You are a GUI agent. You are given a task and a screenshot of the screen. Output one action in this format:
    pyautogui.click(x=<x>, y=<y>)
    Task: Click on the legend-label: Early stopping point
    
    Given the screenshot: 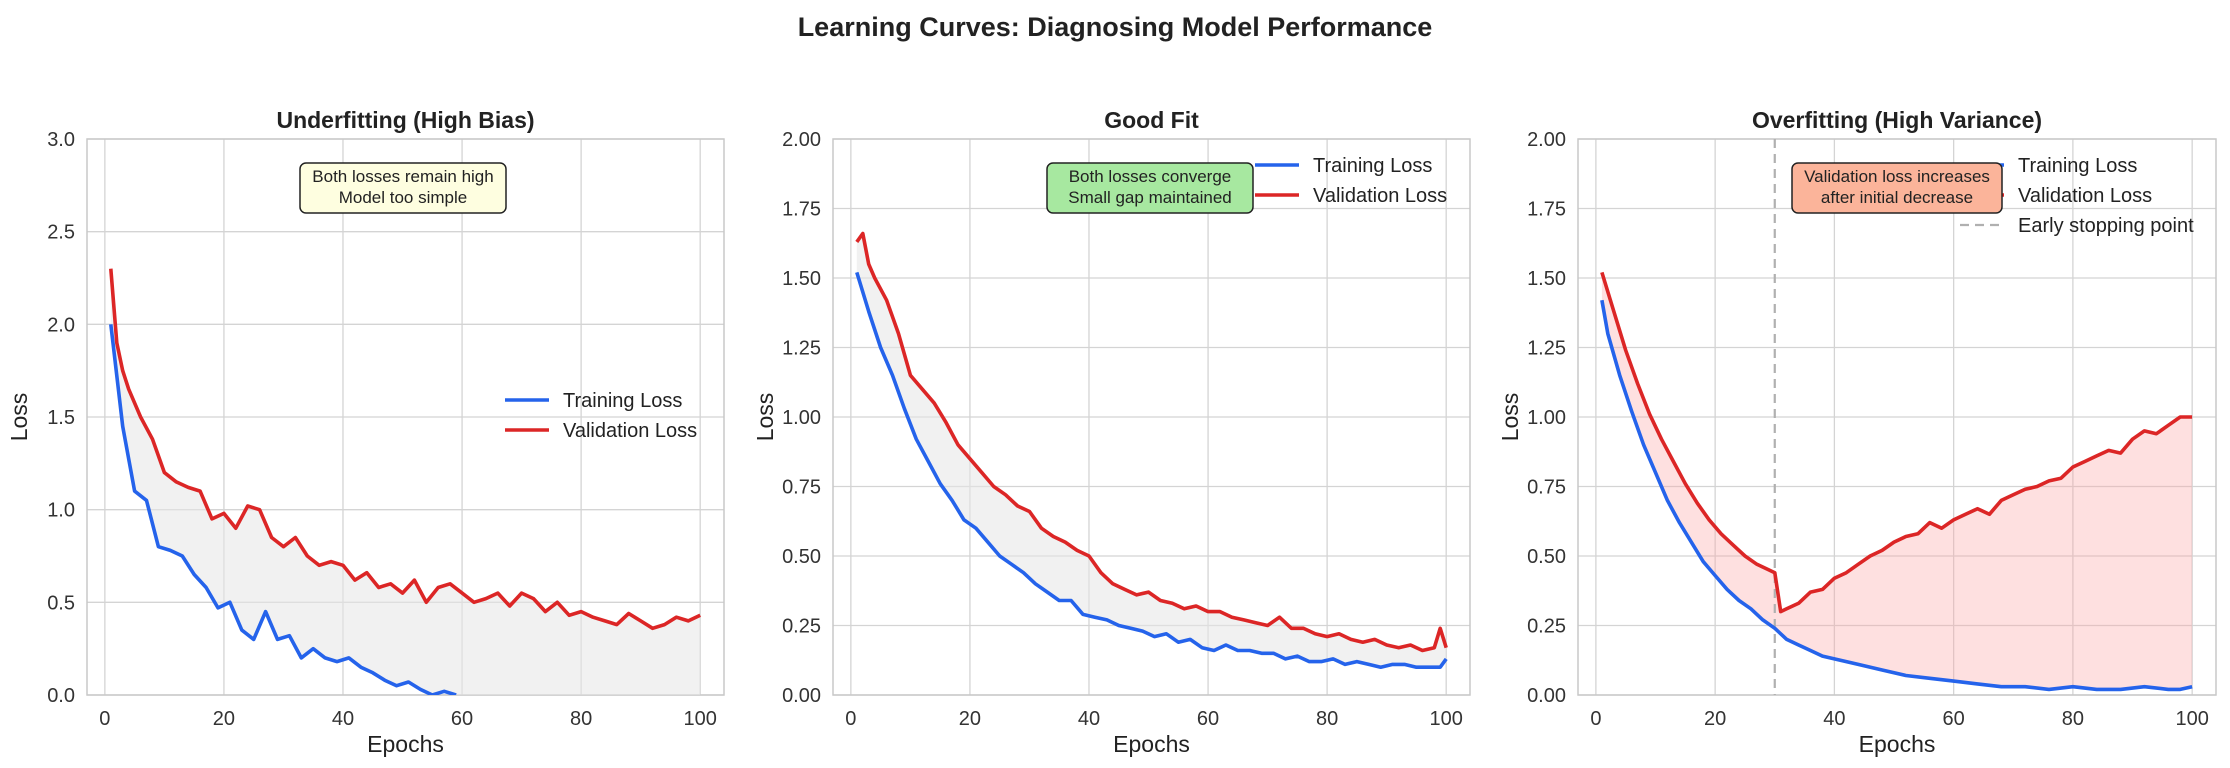 What is the action you would take?
    pyautogui.click(x=2106, y=226)
    